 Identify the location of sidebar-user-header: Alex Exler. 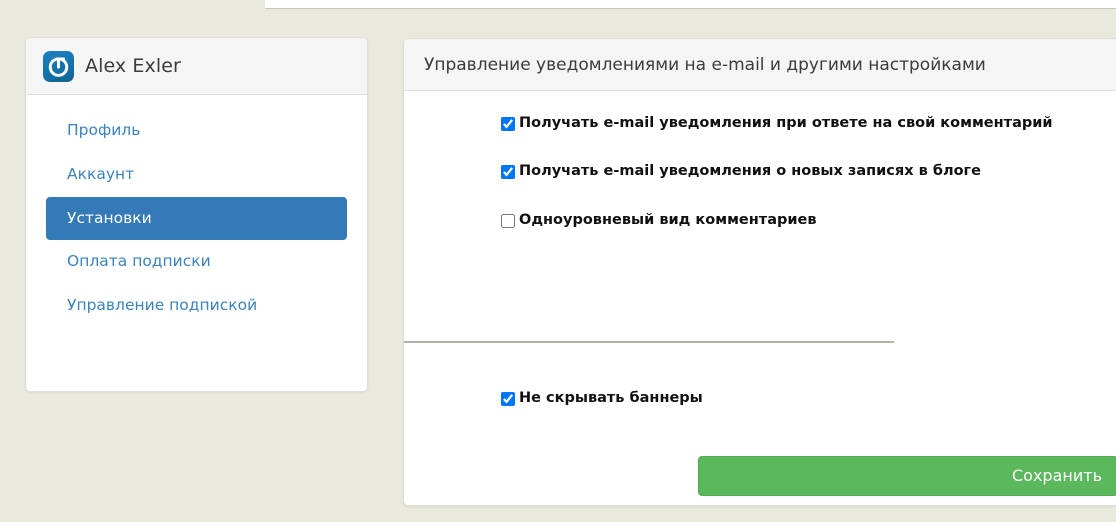
(196, 66).